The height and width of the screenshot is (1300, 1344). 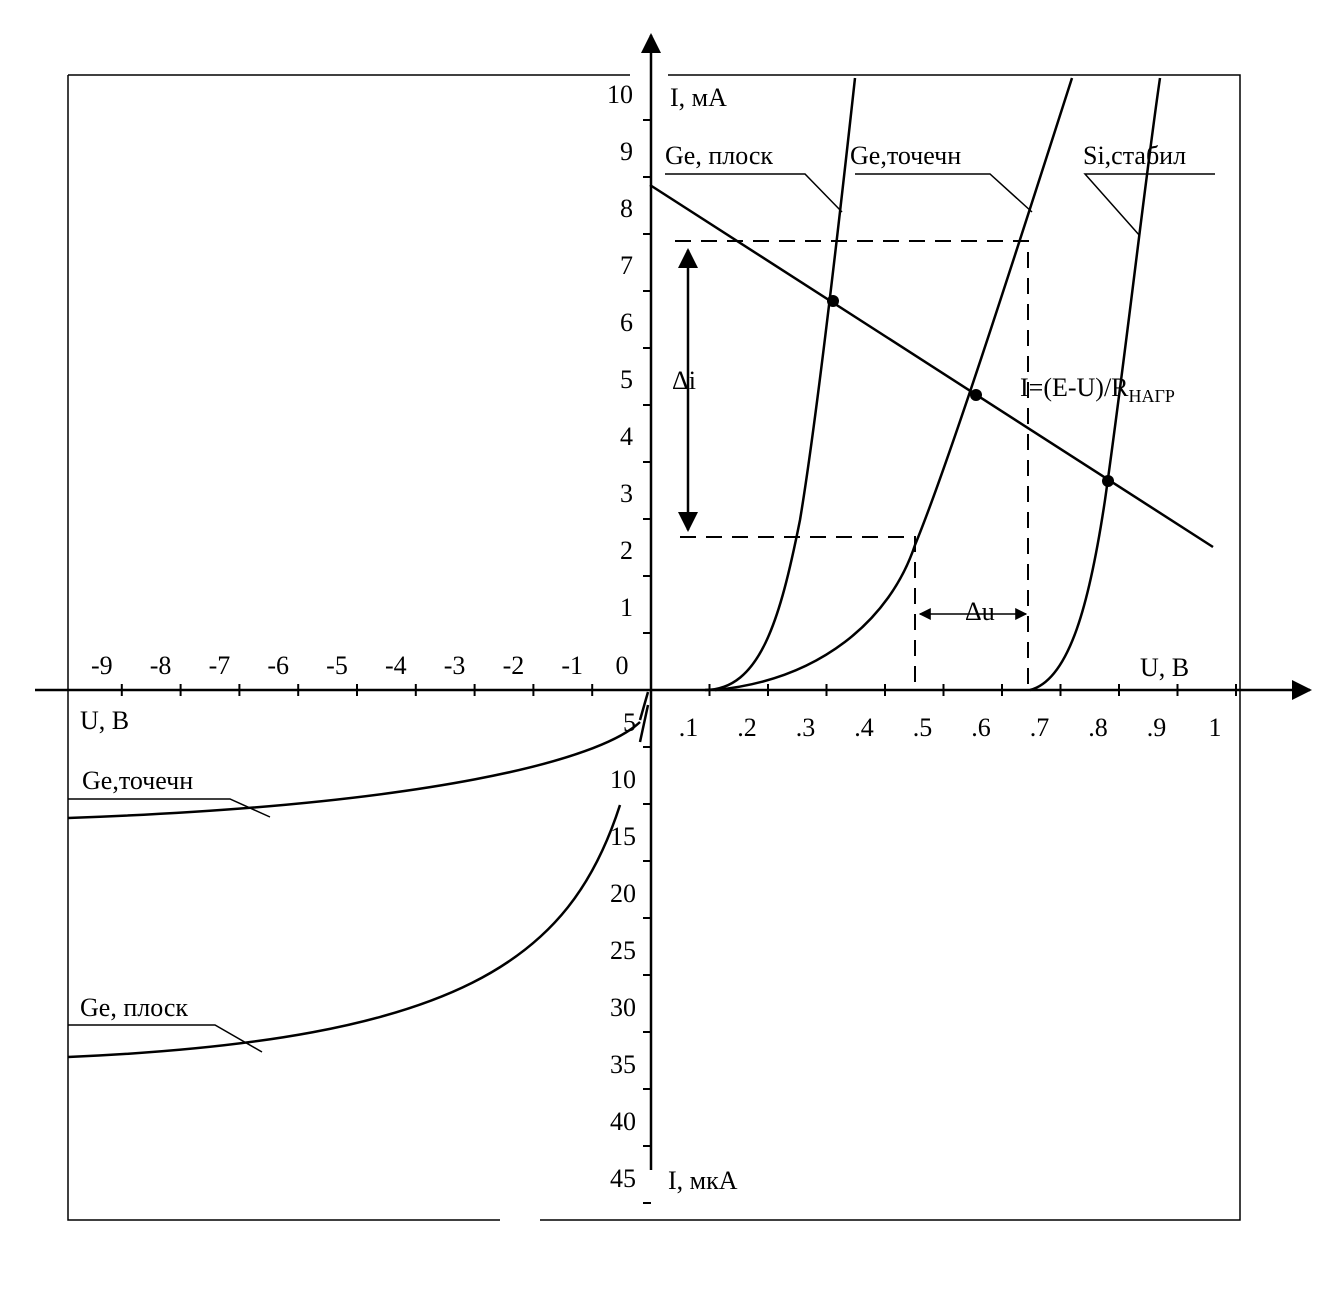 I want to click on tick-label: 30, so click(x=623, y=1007).